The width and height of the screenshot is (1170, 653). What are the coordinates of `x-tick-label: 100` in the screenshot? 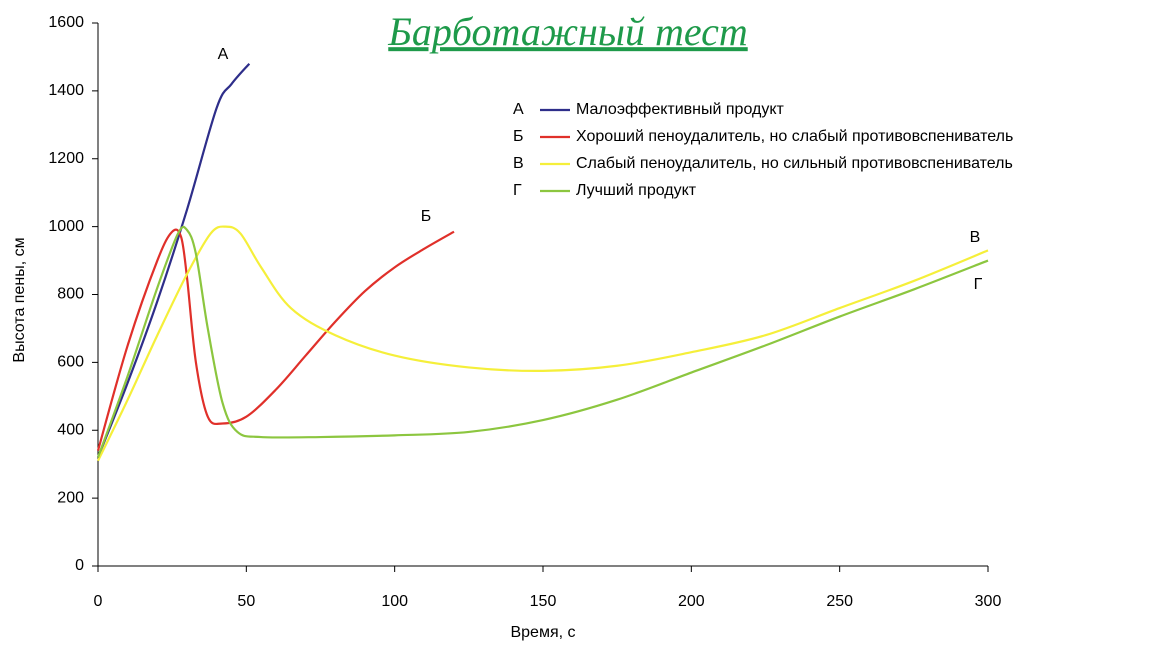 It's located at (394, 601).